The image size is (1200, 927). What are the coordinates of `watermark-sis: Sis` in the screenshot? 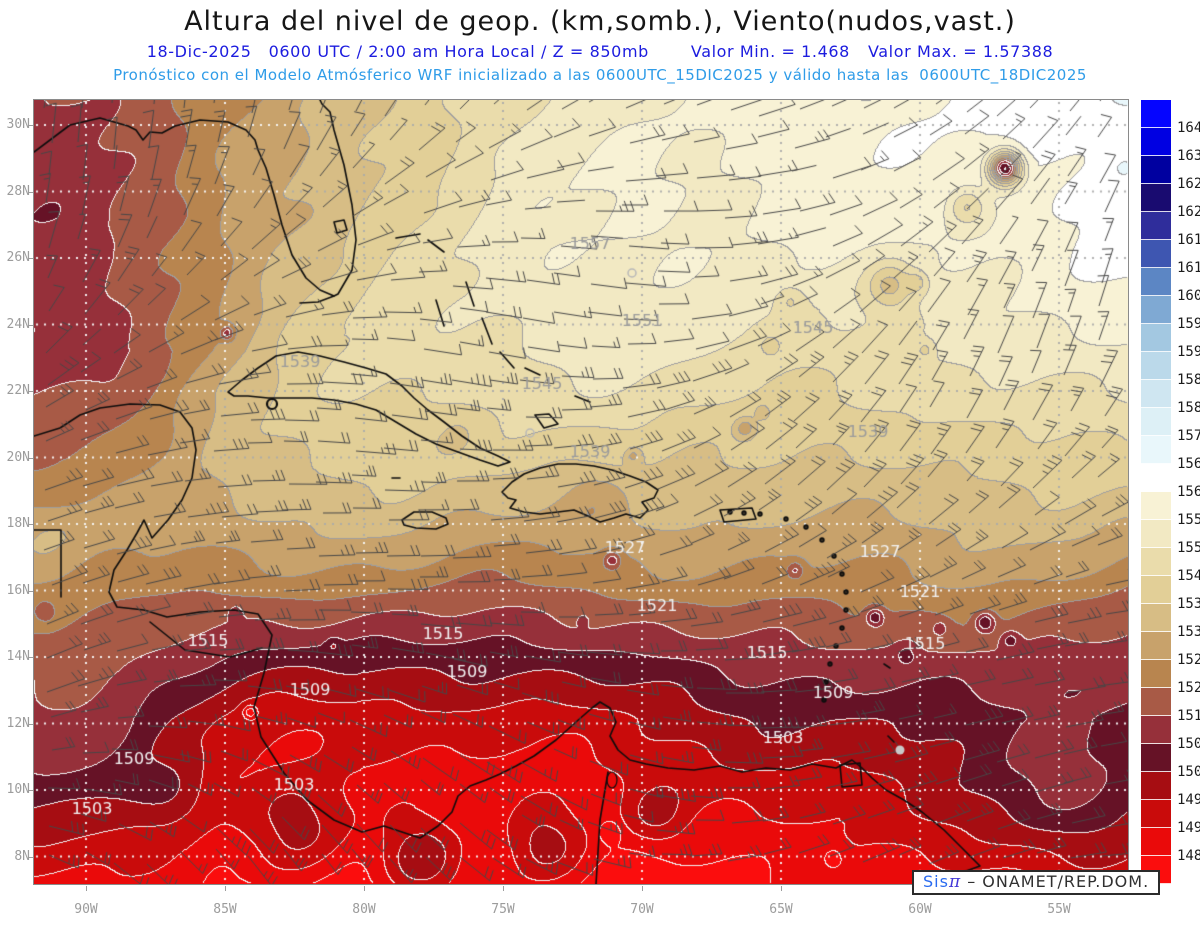 It's located at (936, 881).